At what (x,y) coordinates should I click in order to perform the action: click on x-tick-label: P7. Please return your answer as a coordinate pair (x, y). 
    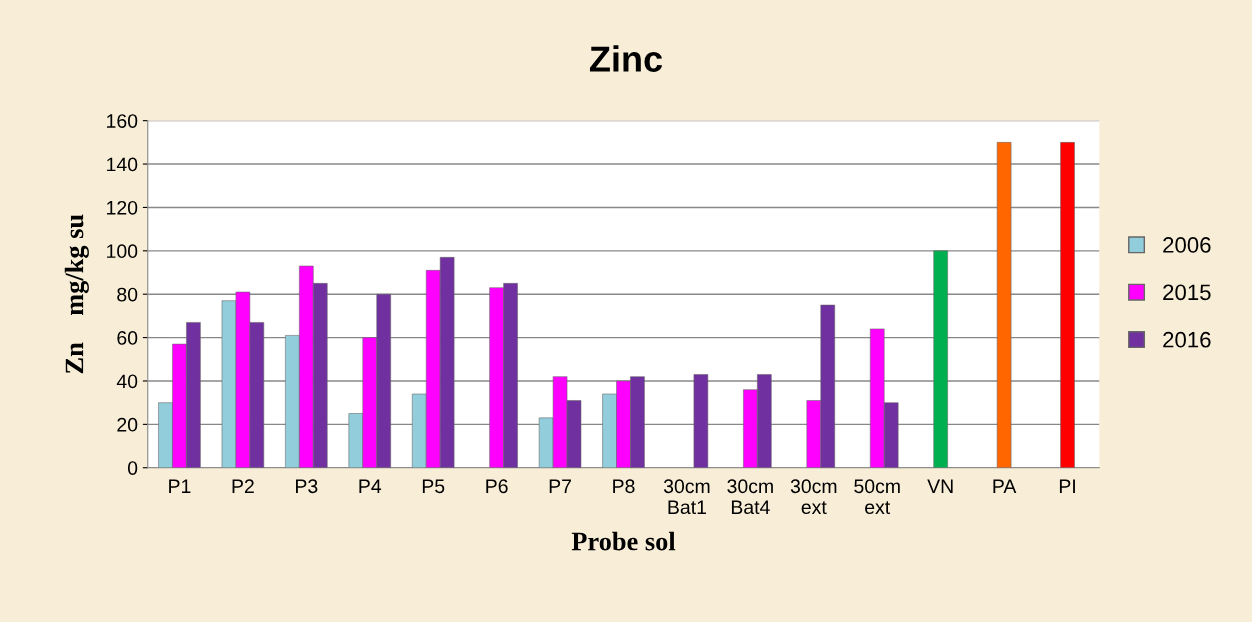
    Looking at the image, I should click on (560, 486).